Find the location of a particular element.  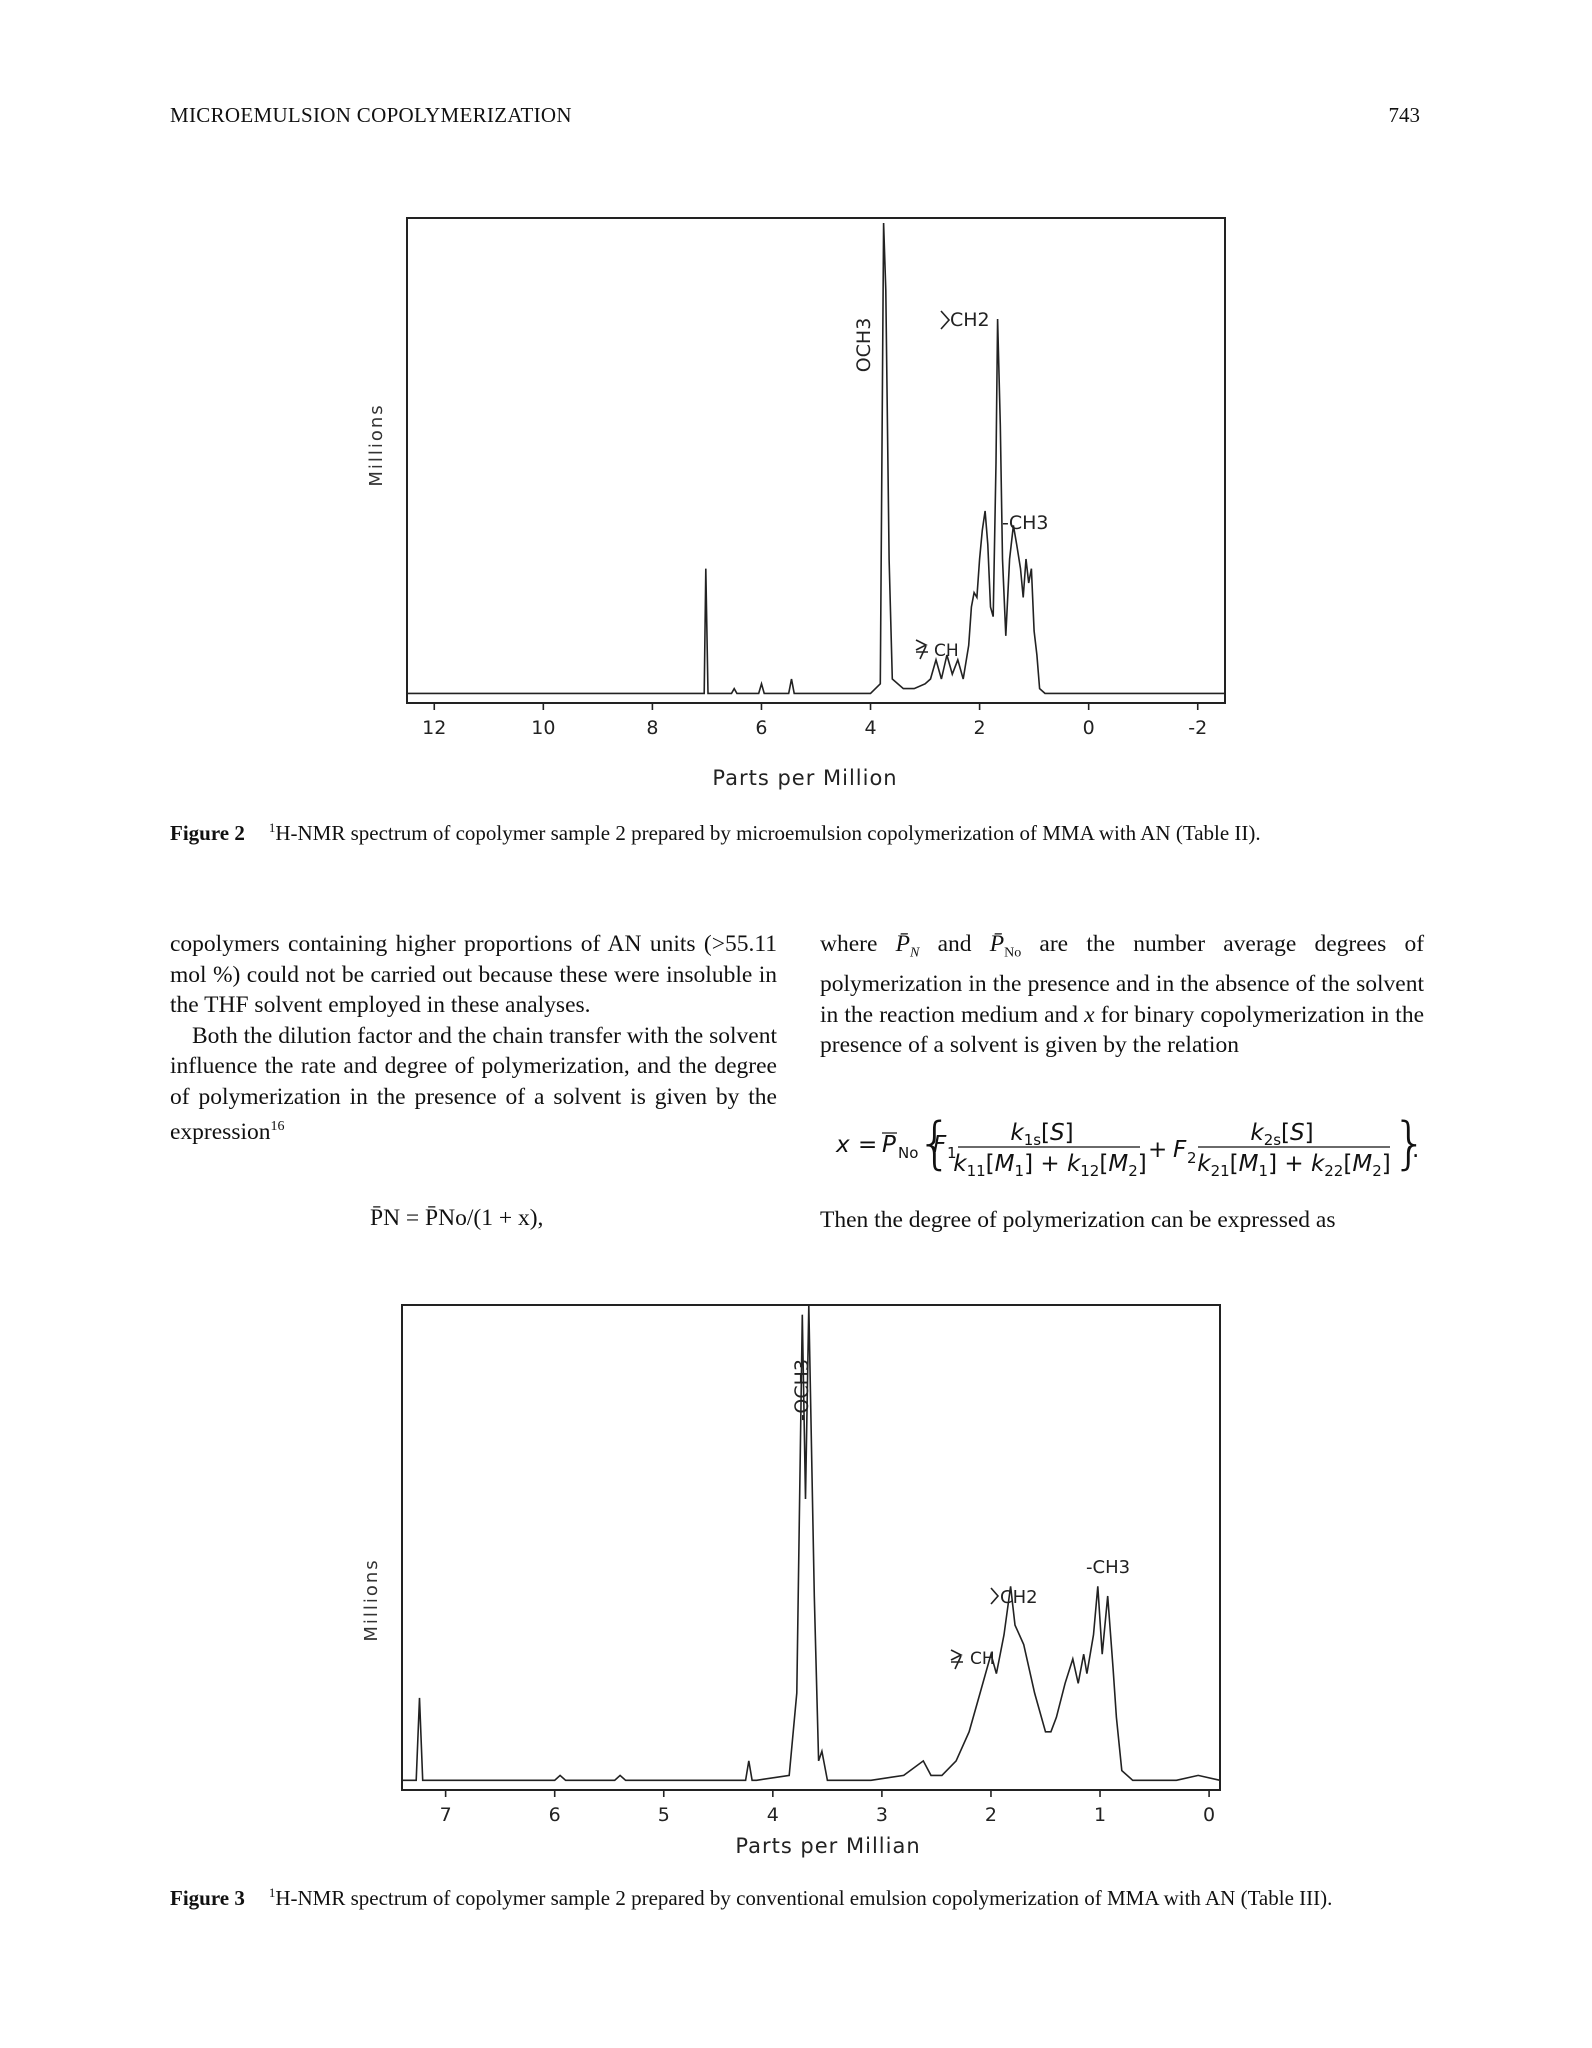

svg-text: 1 is located at coordinates (952, 1153).